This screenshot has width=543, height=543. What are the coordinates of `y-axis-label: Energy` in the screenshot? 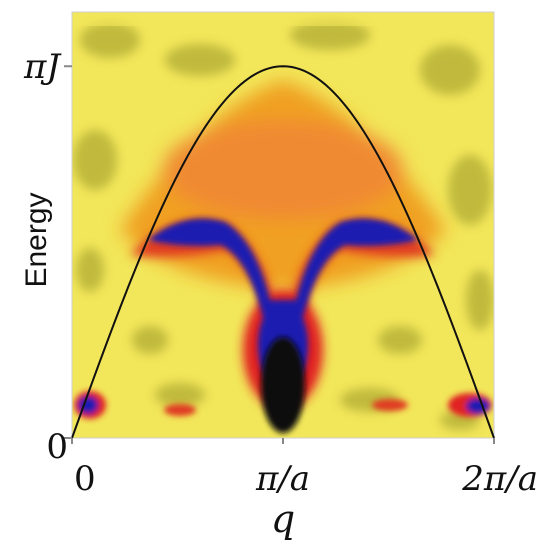 It's located at (36, 239).